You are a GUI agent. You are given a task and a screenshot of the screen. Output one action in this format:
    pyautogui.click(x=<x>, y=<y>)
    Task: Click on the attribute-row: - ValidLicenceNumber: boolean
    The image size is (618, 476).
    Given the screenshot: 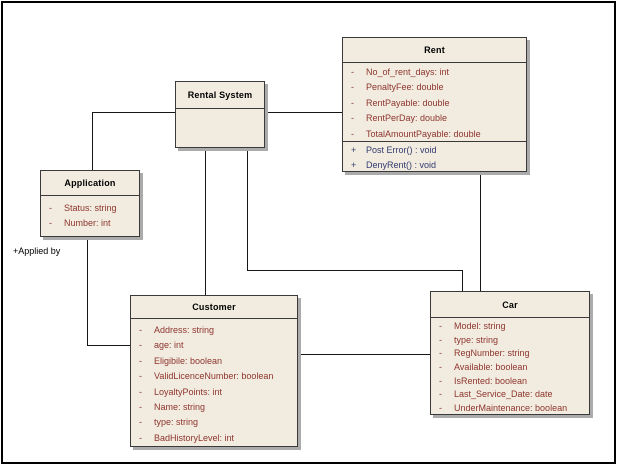 What is the action you would take?
    pyautogui.click(x=206, y=376)
    